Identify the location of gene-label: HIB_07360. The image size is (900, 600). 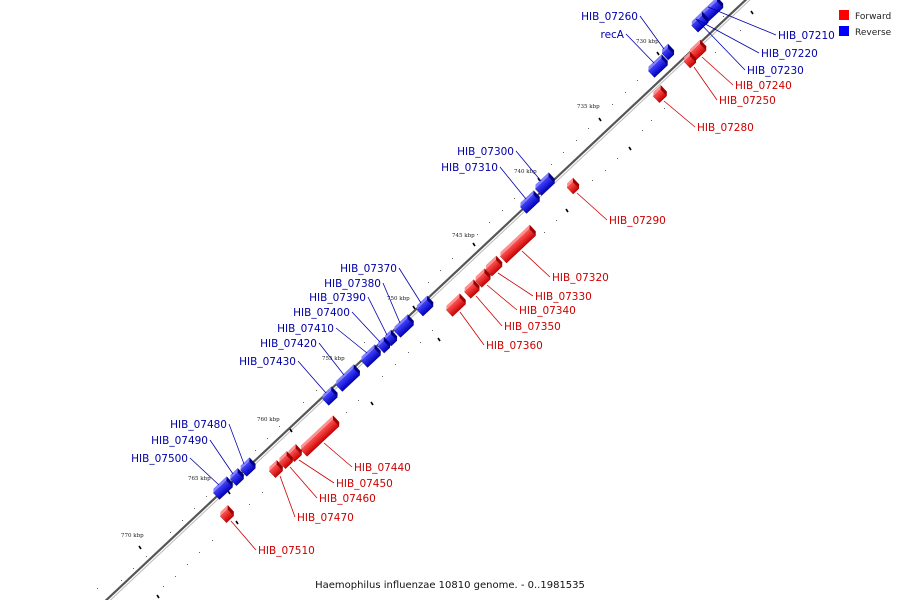
(514, 346).